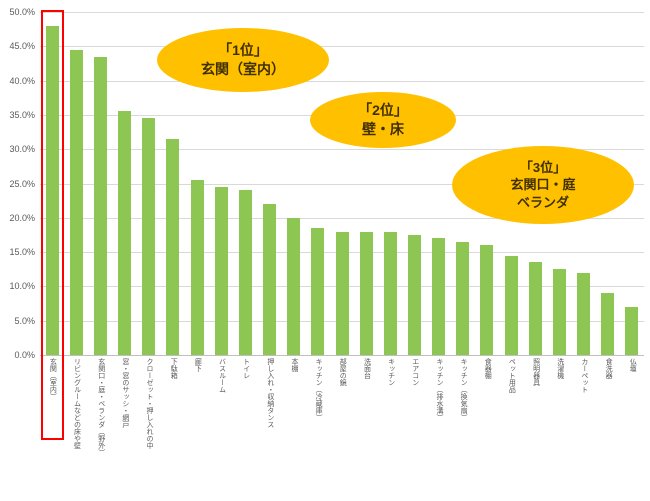 This screenshot has width=650, height=501. Describe the element at coordinates (22, 286) in the screenshot. I see `y-axis-tick-label: 10.0%` at that location.